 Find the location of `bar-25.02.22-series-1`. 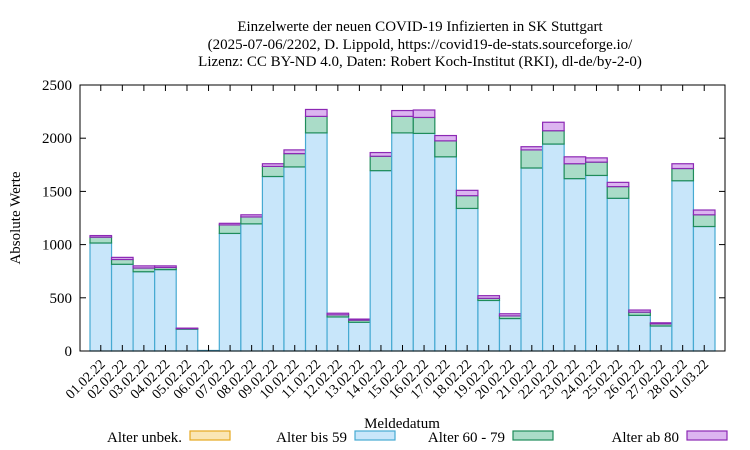

bar-25.02.22-series-1 is located at coordinates (618, 274).